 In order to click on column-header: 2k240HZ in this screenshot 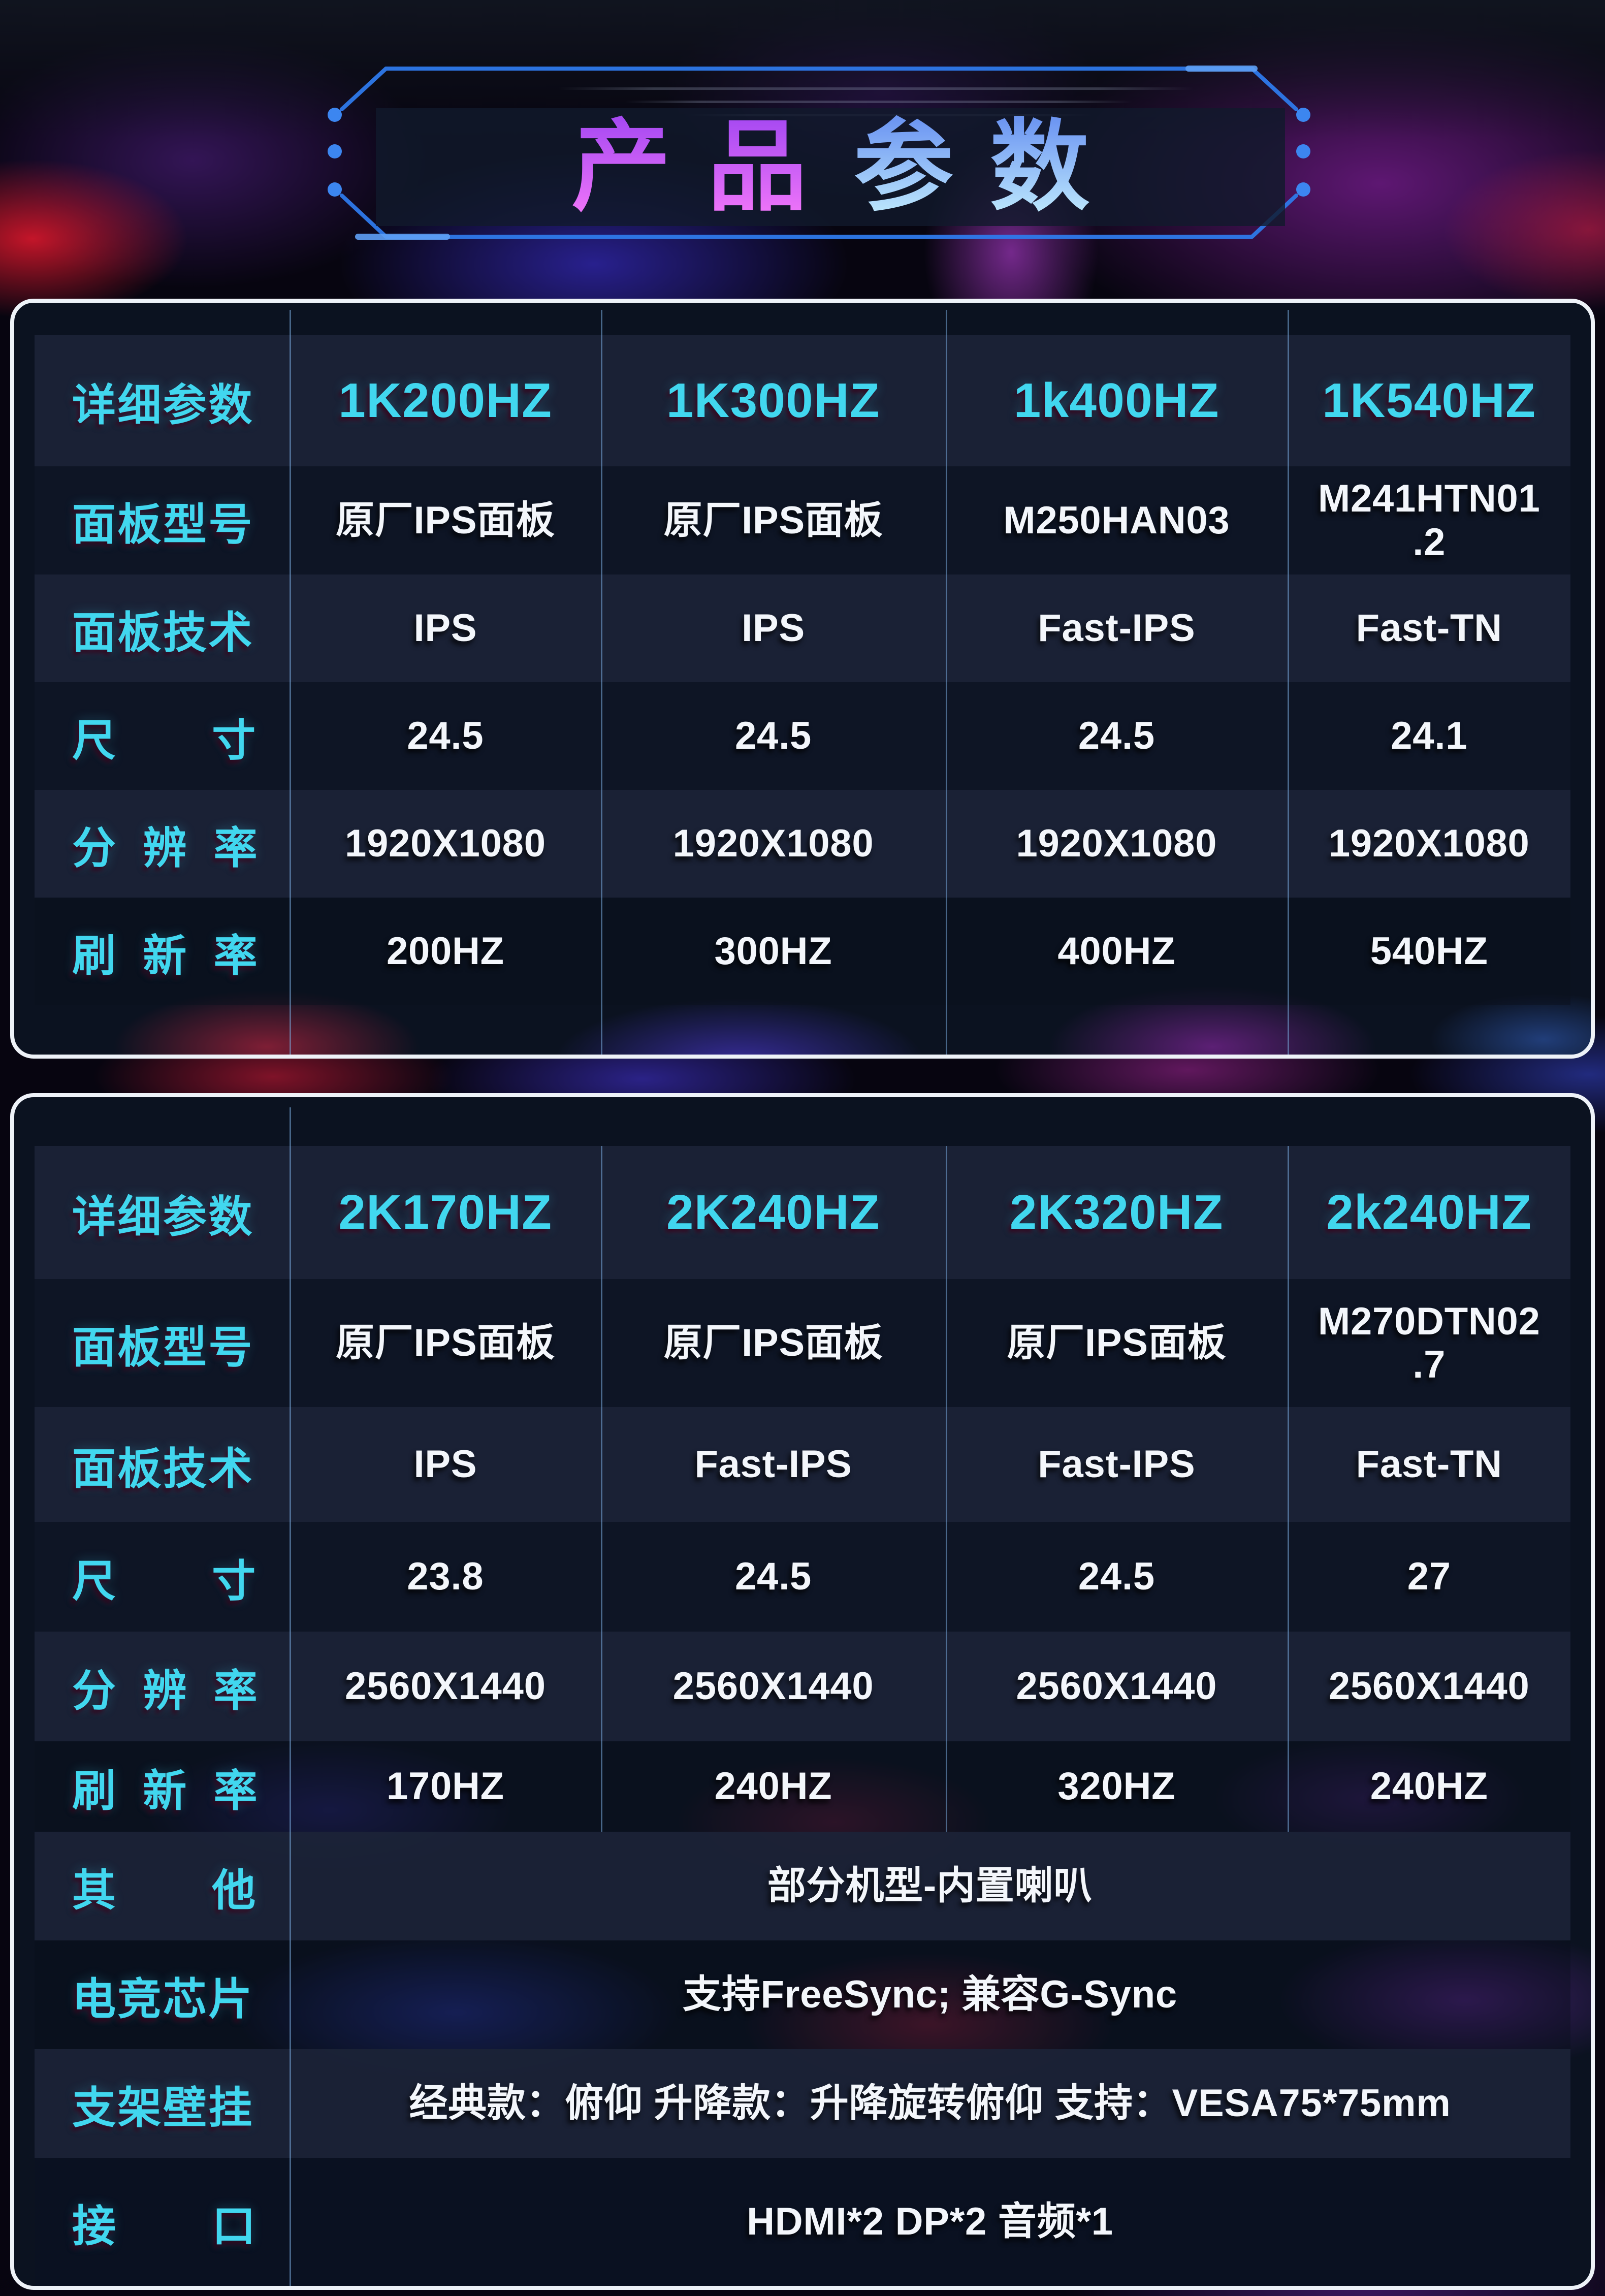, I will do `click(1429, 1212)`.